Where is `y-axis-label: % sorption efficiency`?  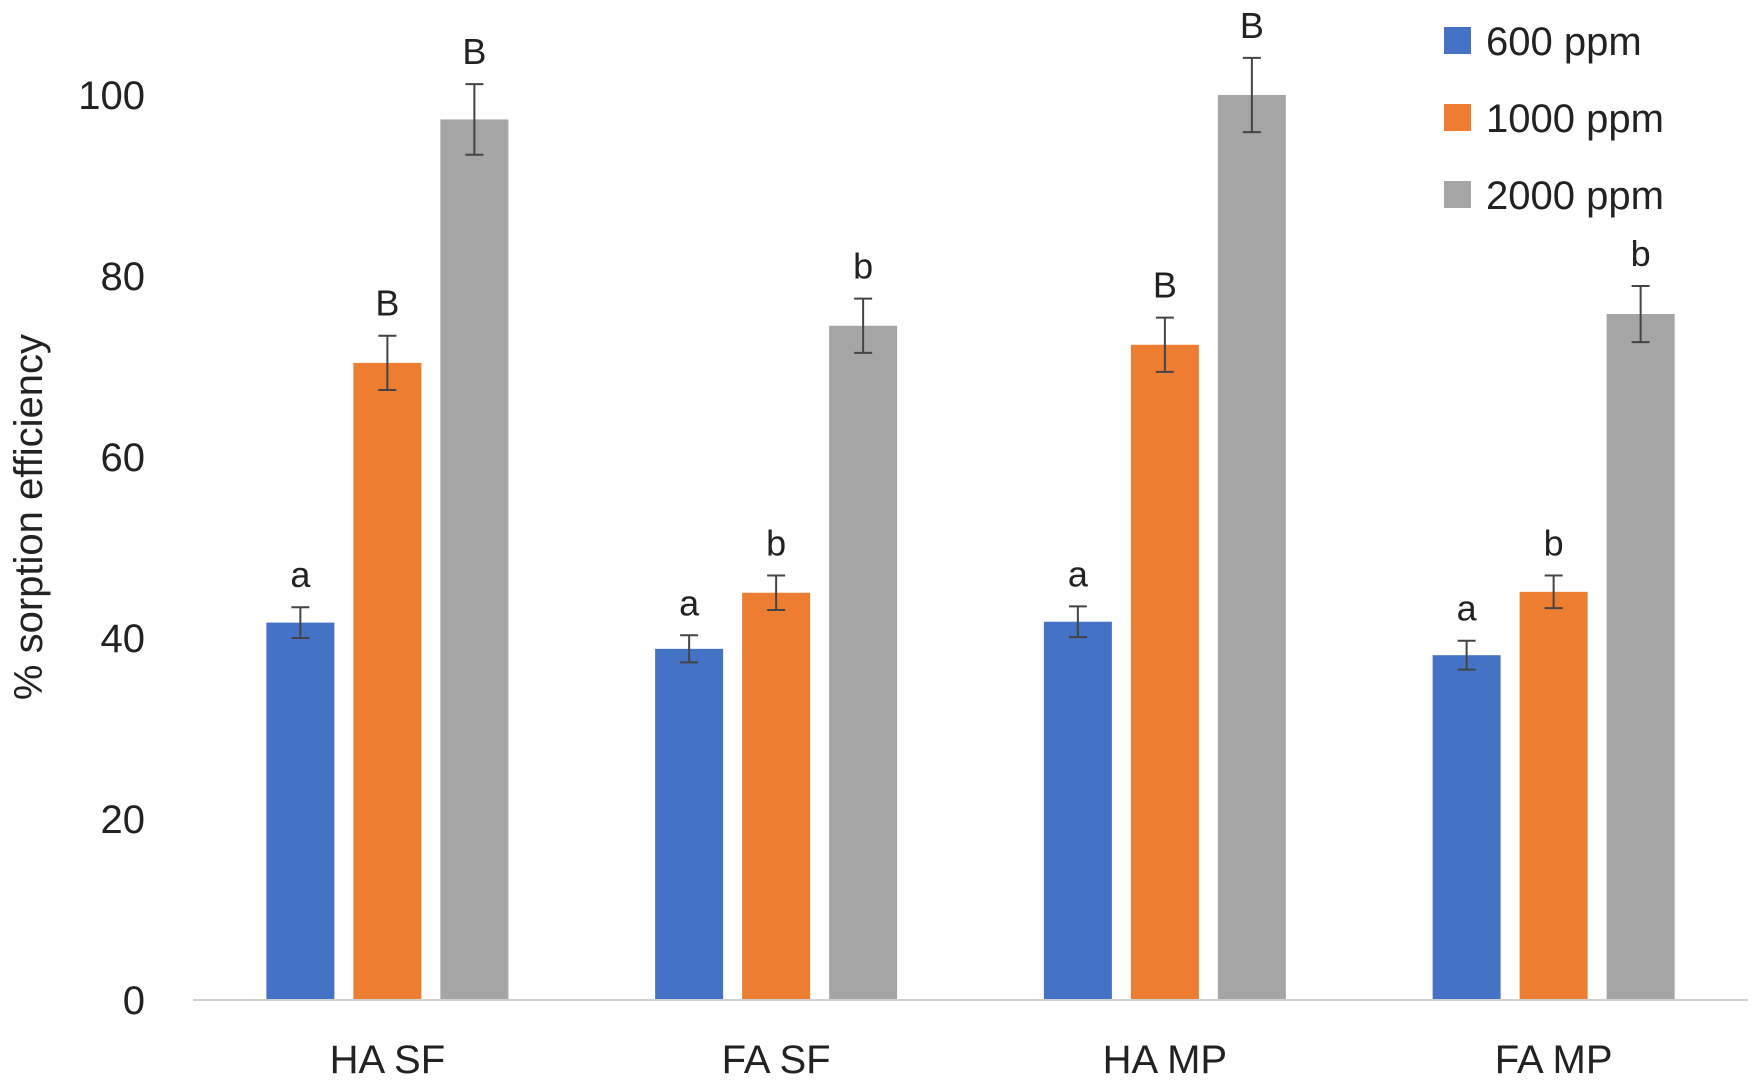 y-axis-label: % sorption efficiency is located at coordinates (29, 517).